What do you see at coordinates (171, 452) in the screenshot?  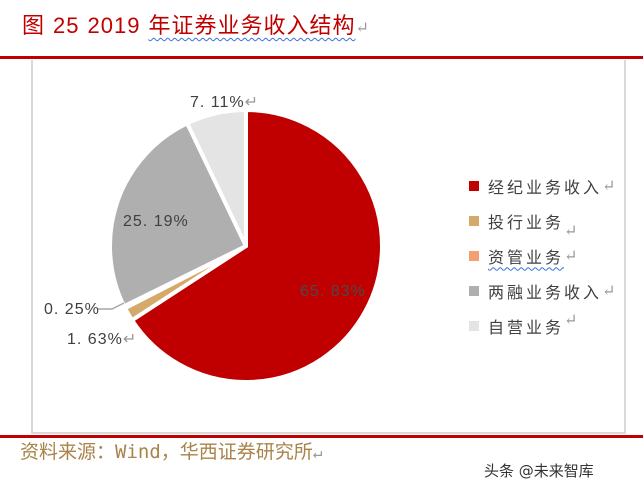 I see `source-note: 资料来源：Wind，华西证券研究所↵` at bounding box center [171, 452].